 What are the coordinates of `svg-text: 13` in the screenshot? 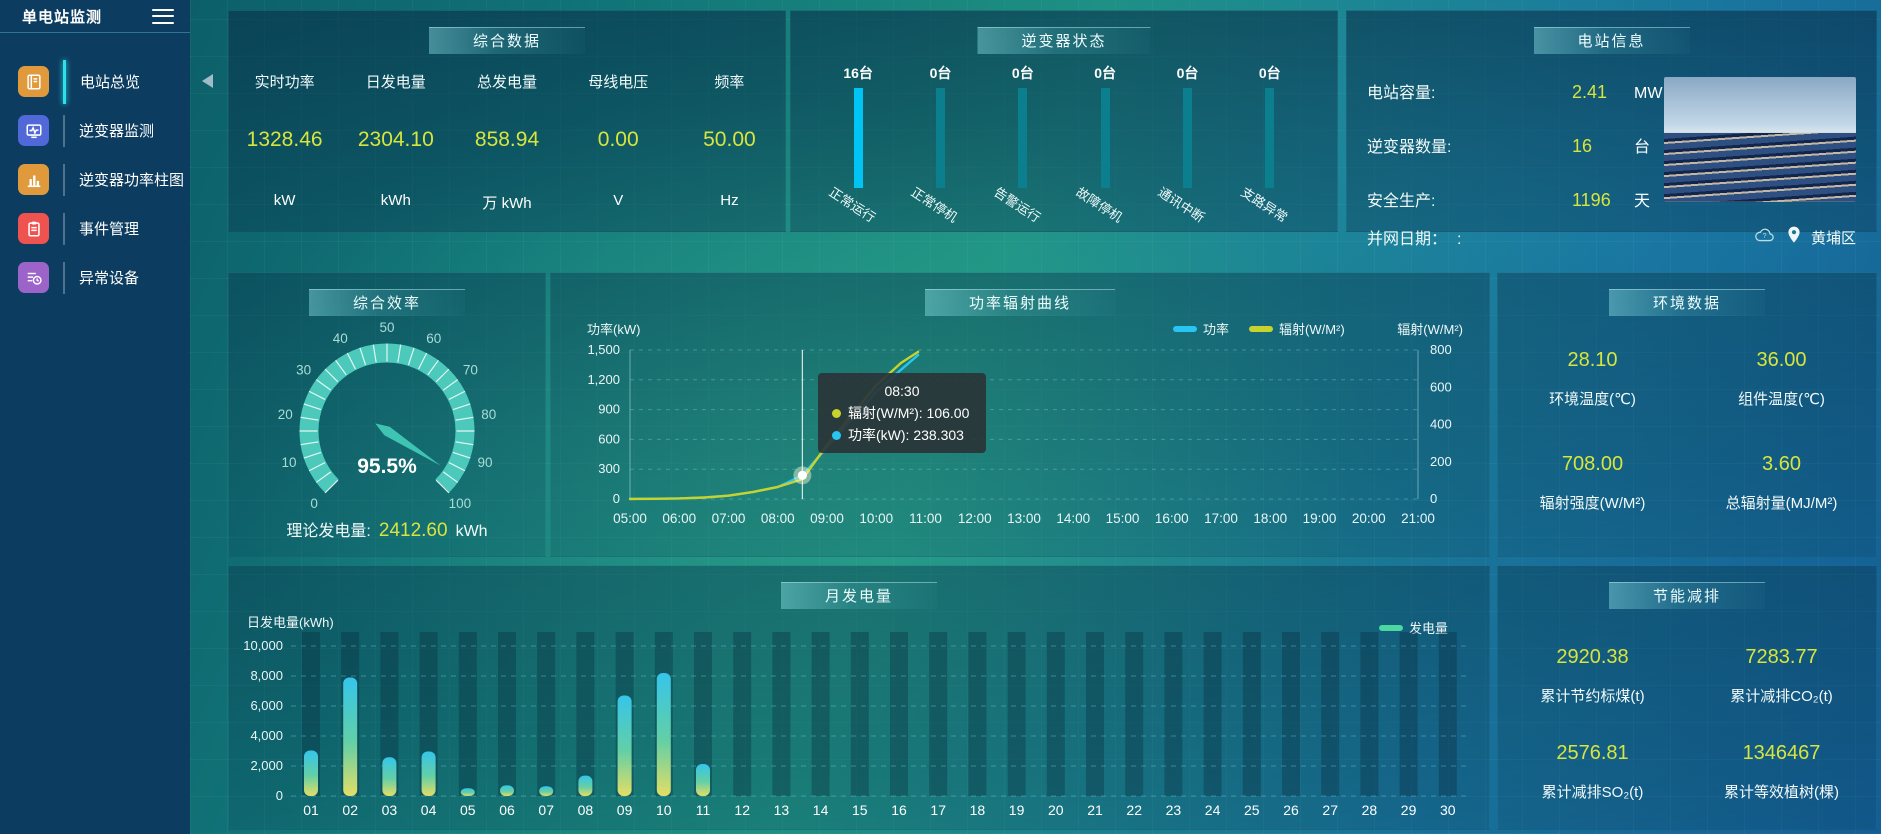 It's located at (782, 810).